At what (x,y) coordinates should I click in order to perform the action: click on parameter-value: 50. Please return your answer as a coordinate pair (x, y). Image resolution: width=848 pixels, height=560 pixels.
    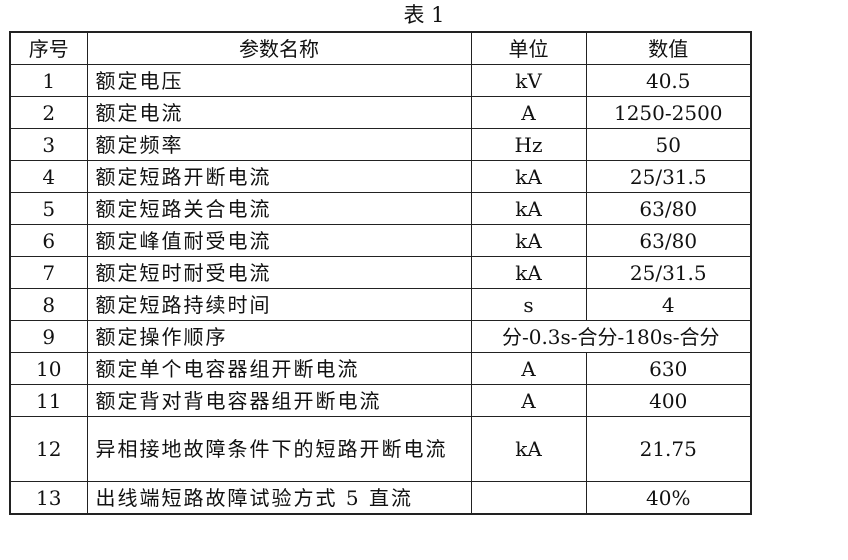
    Looking at the image, I should click on (668, 144).